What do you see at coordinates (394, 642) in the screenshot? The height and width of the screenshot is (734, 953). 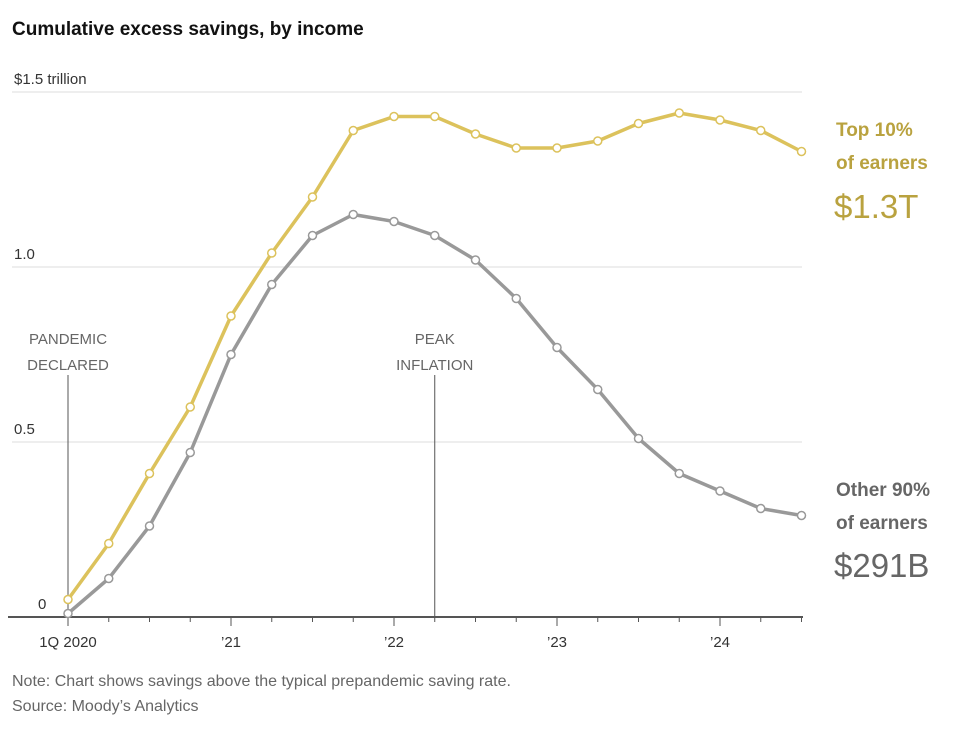 I see `x-tick-label: ’22` at bounding box center [394, 642].